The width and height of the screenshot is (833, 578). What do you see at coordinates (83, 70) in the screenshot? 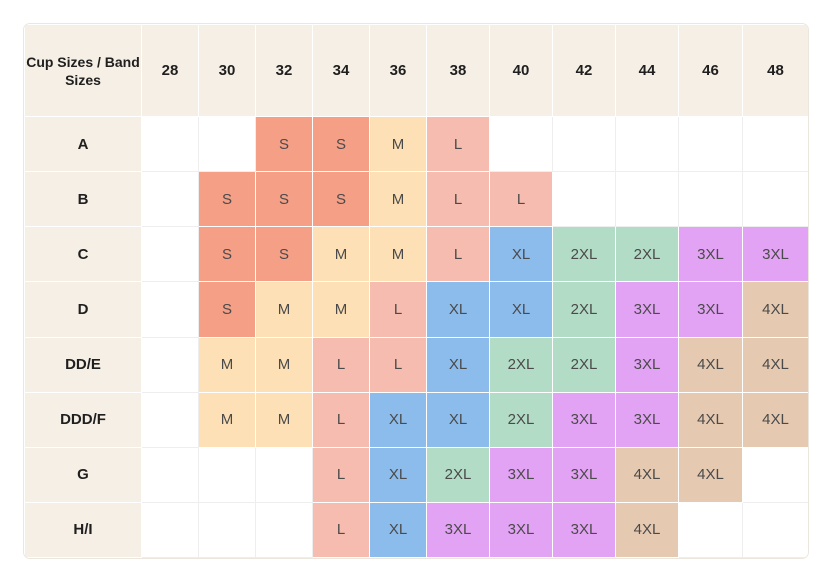
I see `corner-header: Cup Sizes / Band Sizes` at bounding box center [83, 70].